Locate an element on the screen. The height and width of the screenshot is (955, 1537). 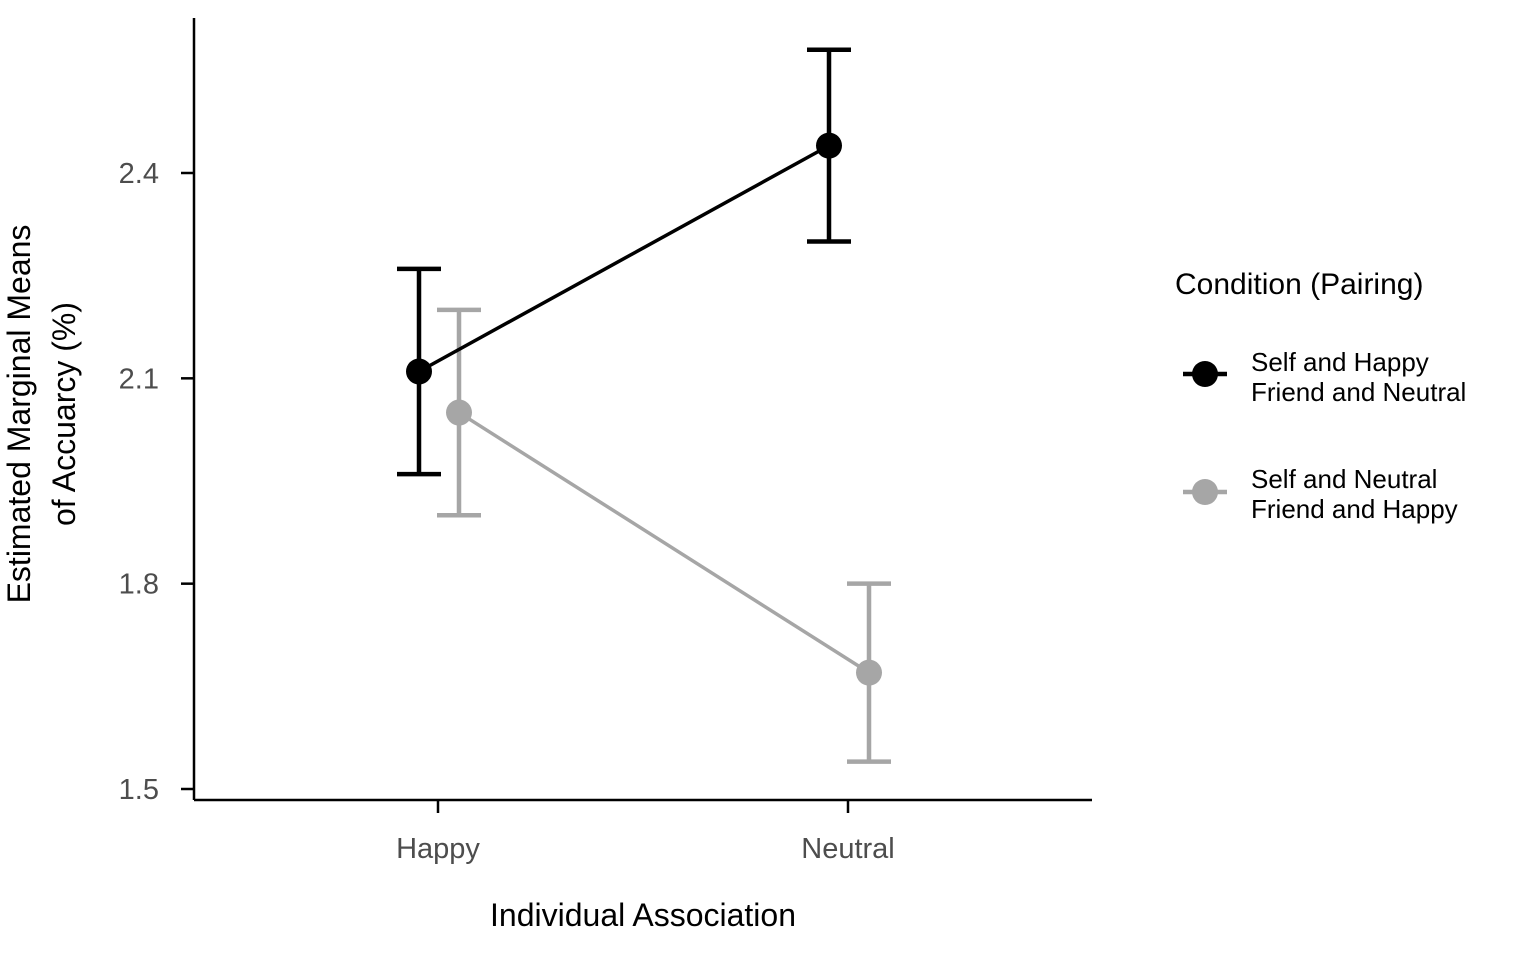
x-axis-ticks: Happy Neutral is located at coordinates (645, 832).